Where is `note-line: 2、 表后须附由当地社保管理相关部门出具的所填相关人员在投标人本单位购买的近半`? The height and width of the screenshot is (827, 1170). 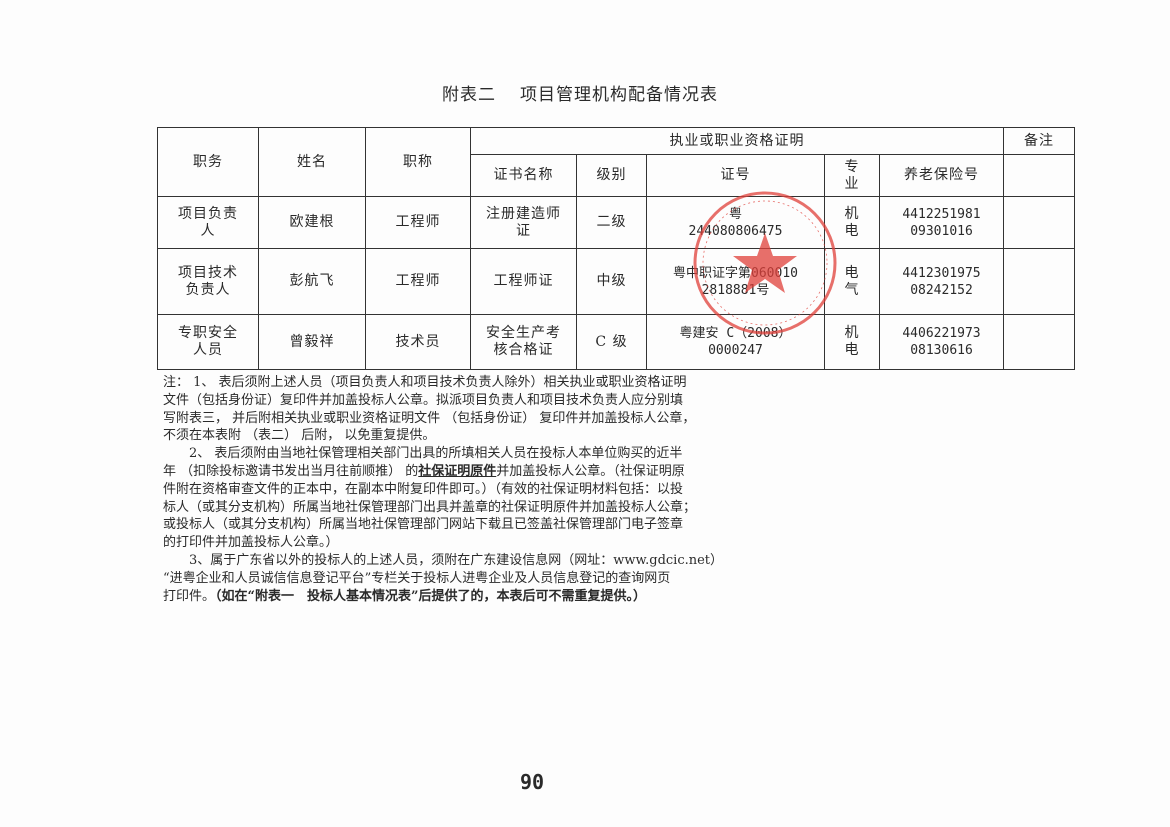
note-line: 2、 表后须附由当地社保管理相关部门出具的所填相关人员在投标人本单位购买的近半 is located at coordinates (423, 454).